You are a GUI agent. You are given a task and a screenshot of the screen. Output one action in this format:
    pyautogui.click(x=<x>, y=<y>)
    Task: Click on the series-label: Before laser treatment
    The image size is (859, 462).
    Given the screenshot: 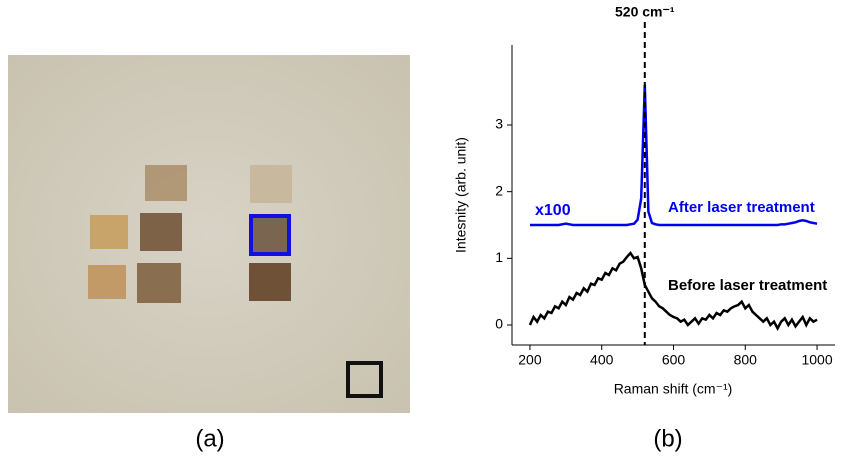 What is the action you would take?
    pyautogui.click(x=747, y=285)
    